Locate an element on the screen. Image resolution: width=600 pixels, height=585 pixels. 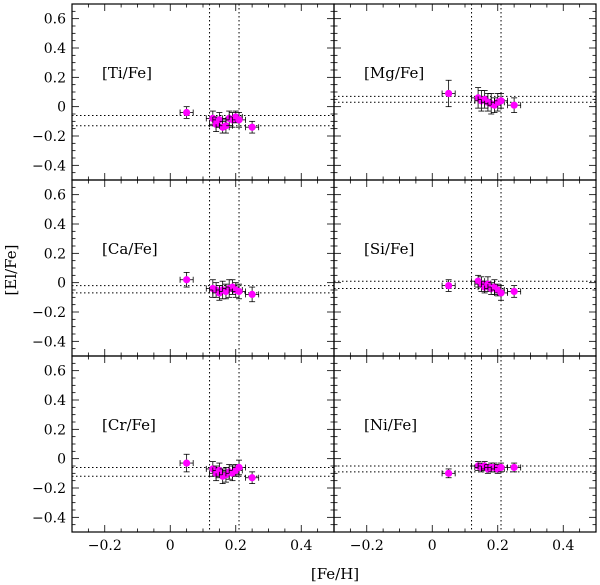
panel-label: [Ni/Fe] is located at coordinates (390, 425).